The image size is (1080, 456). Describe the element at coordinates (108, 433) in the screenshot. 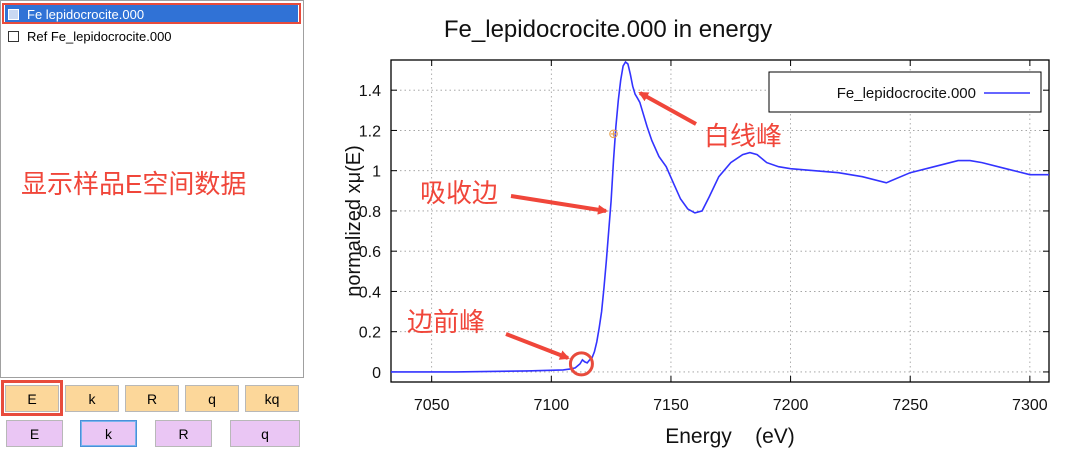

I see `marked-k-button: k` at that location.